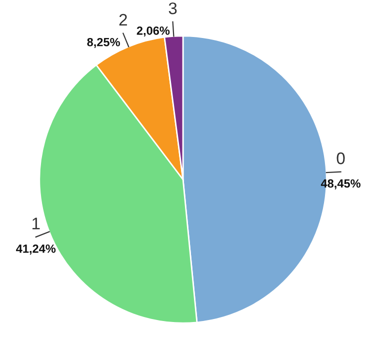 The height and width of the screenshot is (359, 366). I want to click on slice-label: 0, so click(340, 158).